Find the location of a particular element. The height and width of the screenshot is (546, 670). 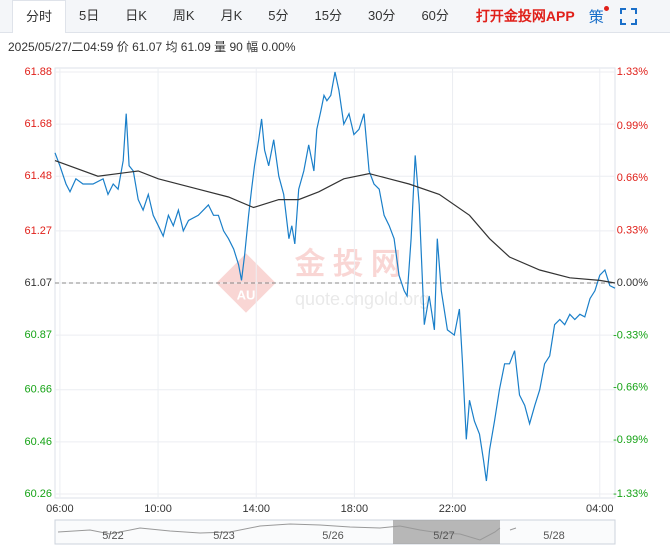

y2-tick-label: 1.33% is located at coordinates (632, 72).